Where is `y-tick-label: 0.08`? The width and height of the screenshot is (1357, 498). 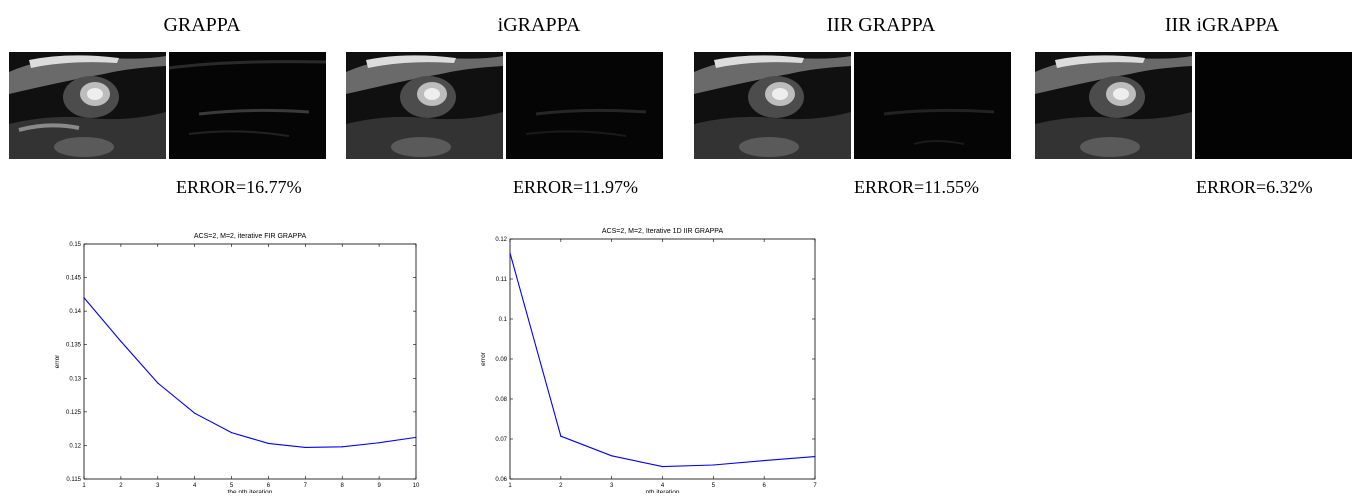
y-tick-label: 0.08 is located at coordinates (501, 400).